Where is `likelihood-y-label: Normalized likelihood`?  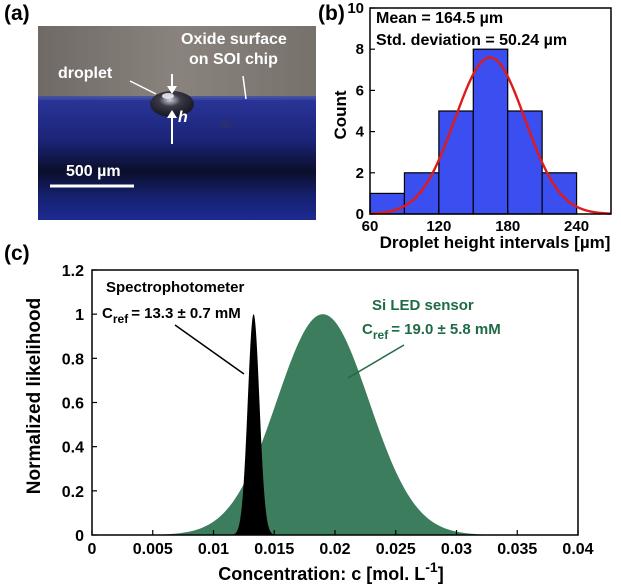 likelihood-y-label: Normalized likelihood is located at coordinates (34, 396).